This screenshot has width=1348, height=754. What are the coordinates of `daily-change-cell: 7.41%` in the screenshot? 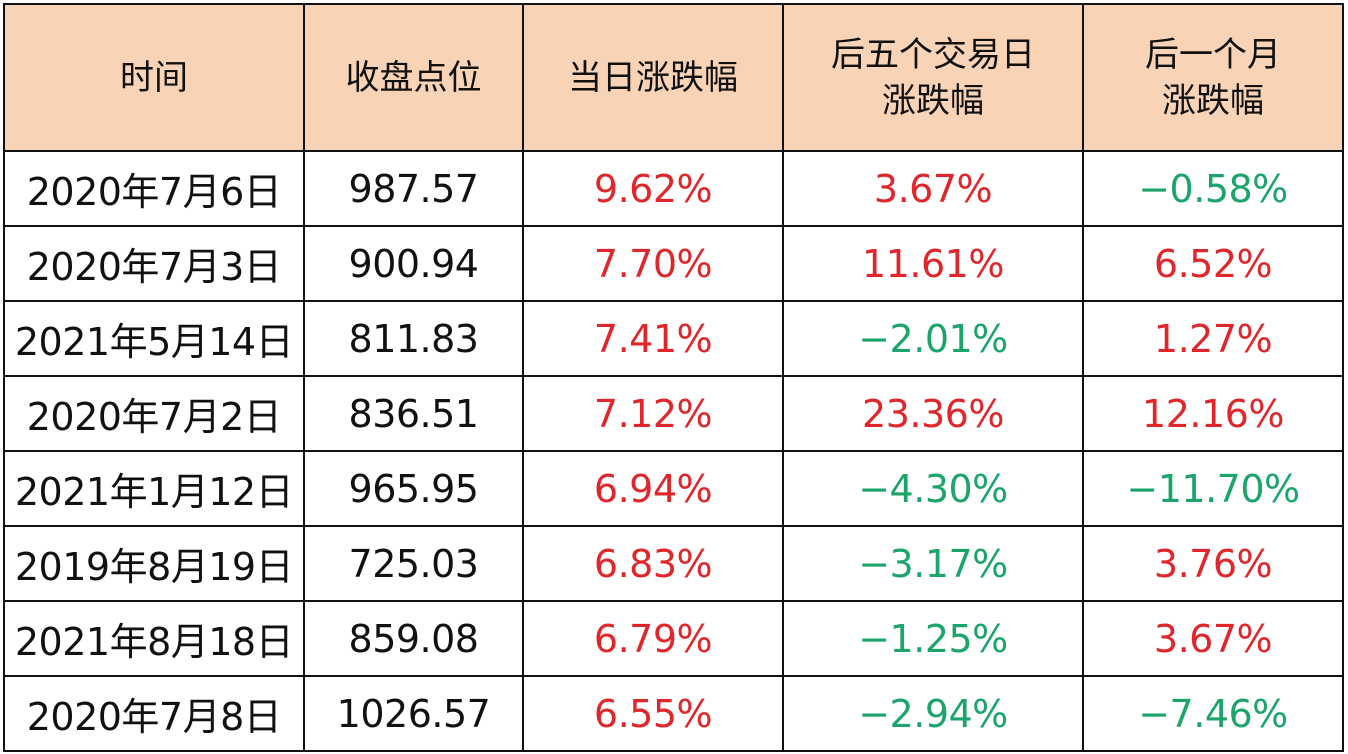 It's located at (653, 338).